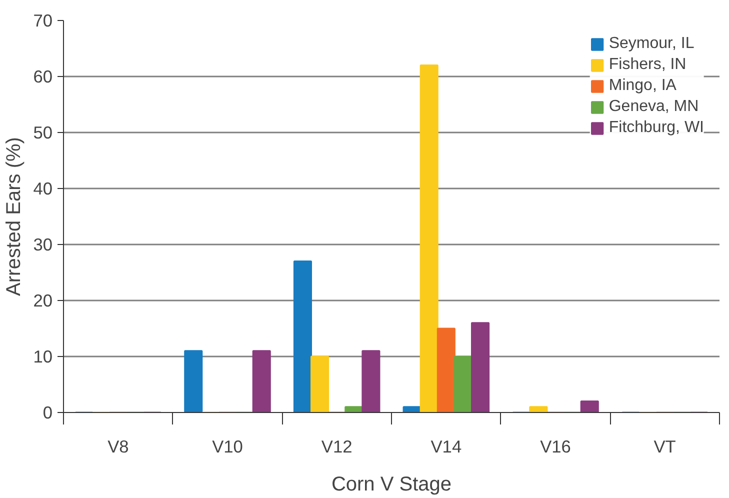 The height and width of the screenshot is (498, 729). I want to click on legend-label: Fishers, IN, so click(647, 65).